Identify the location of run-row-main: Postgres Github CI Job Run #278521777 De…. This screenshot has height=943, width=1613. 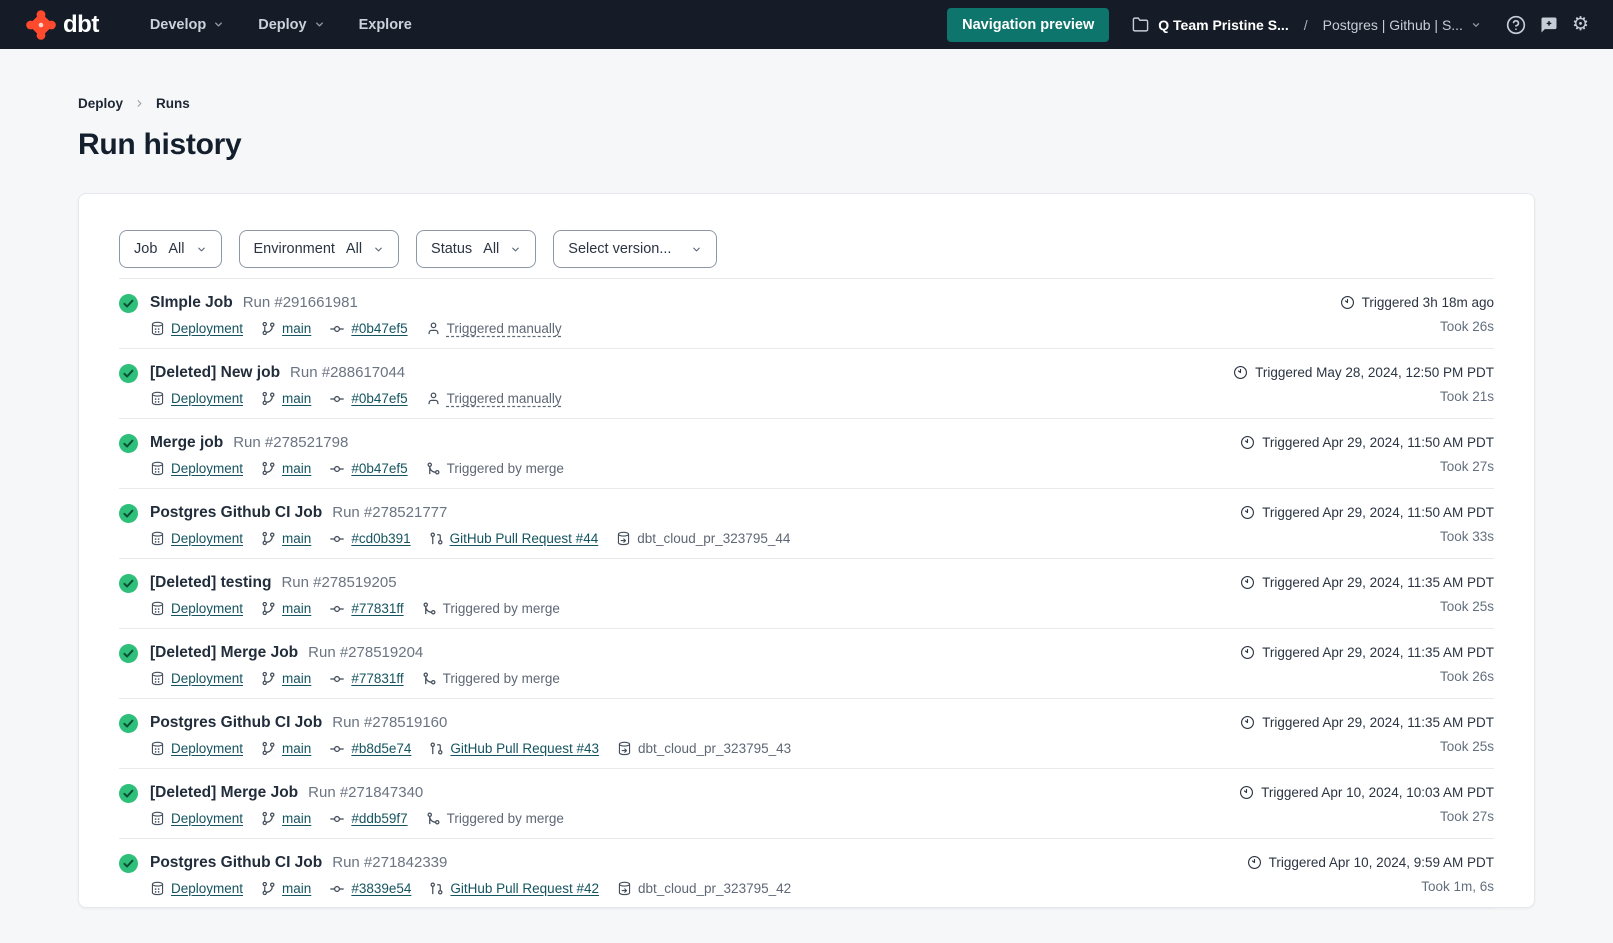
(470, 530).